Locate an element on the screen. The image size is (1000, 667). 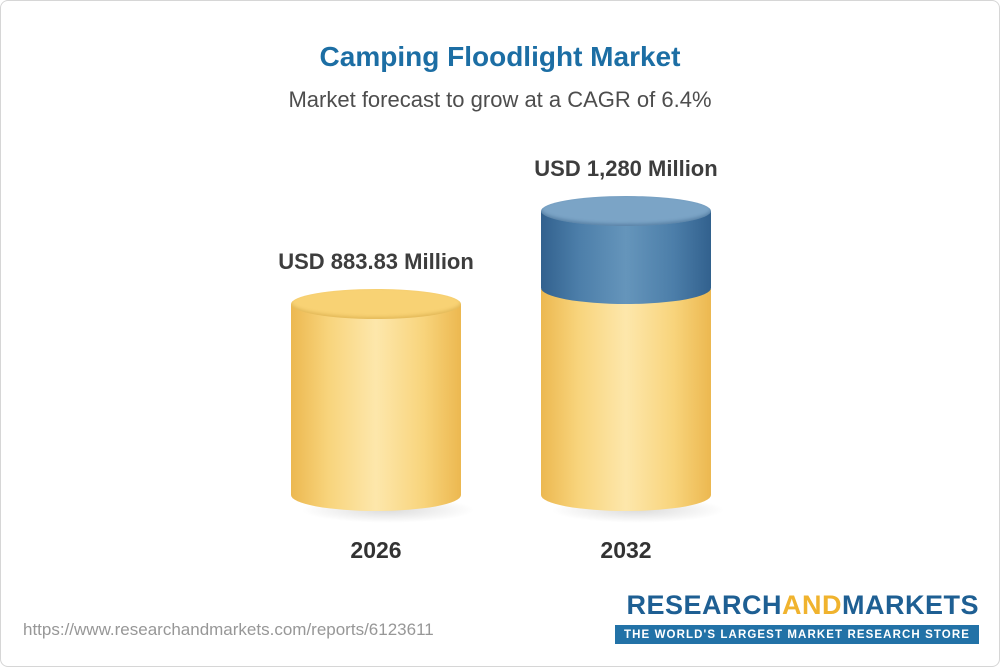
bar-2032 is located at coordinates (638, 361).